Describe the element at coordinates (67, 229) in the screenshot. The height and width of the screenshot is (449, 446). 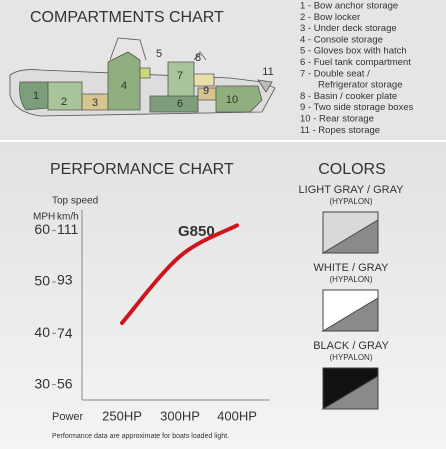
I see `y2-tick-label: 111` at that location.